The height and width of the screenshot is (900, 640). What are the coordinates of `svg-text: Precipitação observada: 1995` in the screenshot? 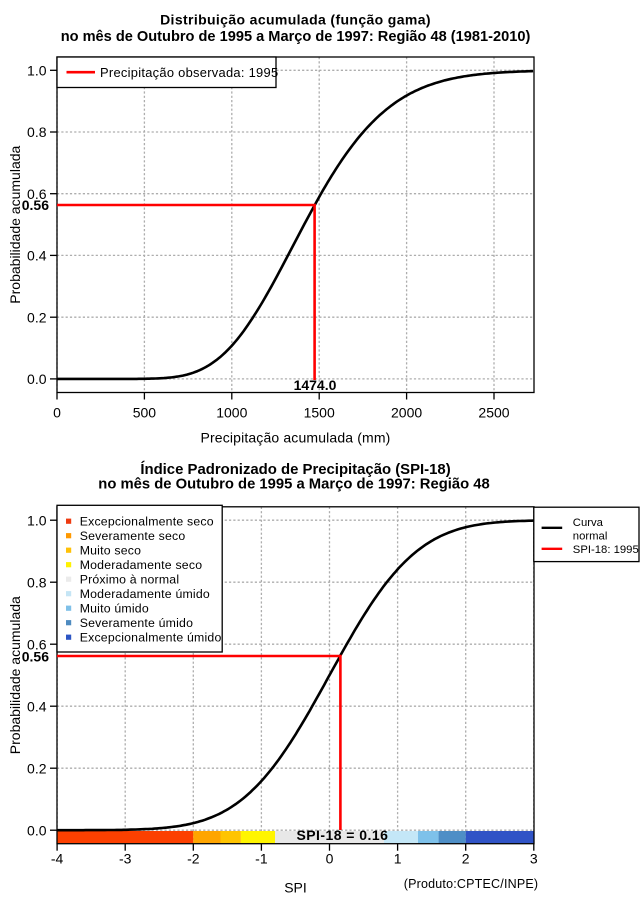 It's located at (189, 72).